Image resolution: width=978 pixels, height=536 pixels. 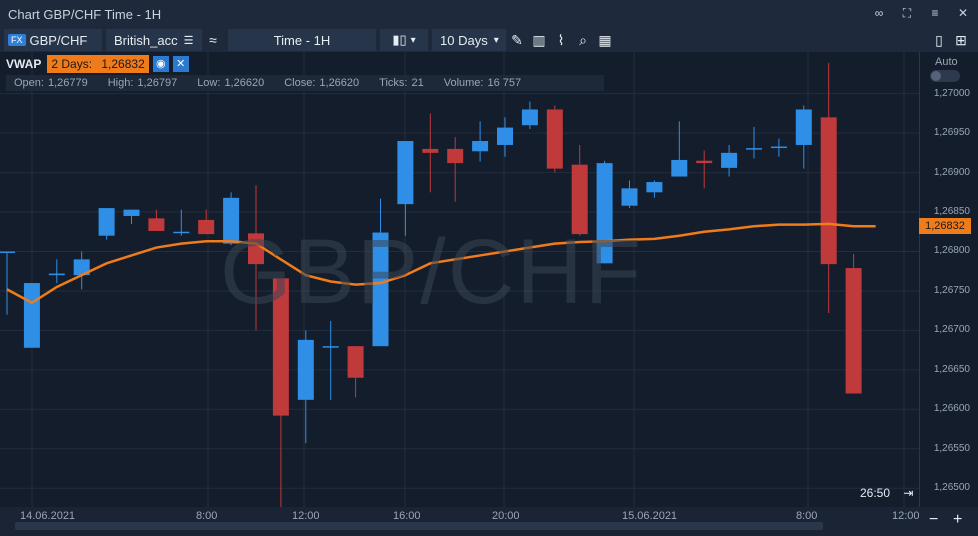 I want to click on price-tick-label: 1,26600, so click(x=951, y=409).